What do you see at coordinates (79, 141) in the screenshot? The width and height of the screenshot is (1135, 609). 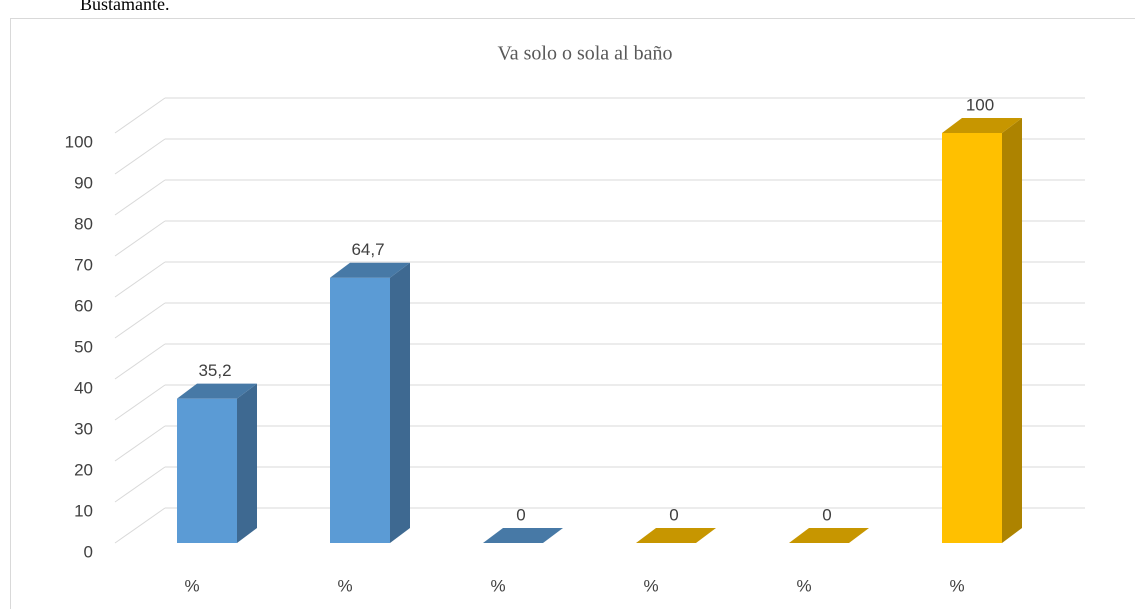 I see `y-tick-label: 100` at bounding box center [79, 141].